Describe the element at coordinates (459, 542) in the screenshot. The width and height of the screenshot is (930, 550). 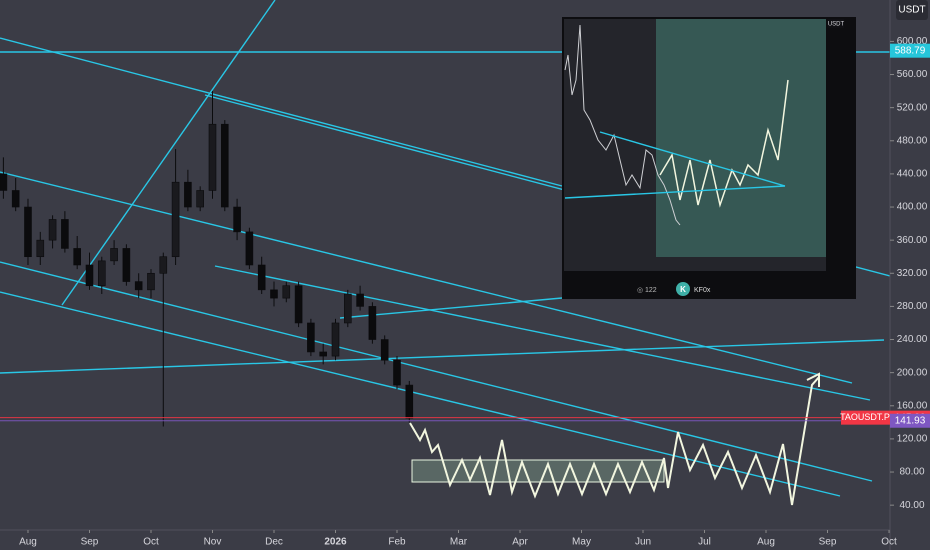
I see `x-tick-label: Mar` at that location.